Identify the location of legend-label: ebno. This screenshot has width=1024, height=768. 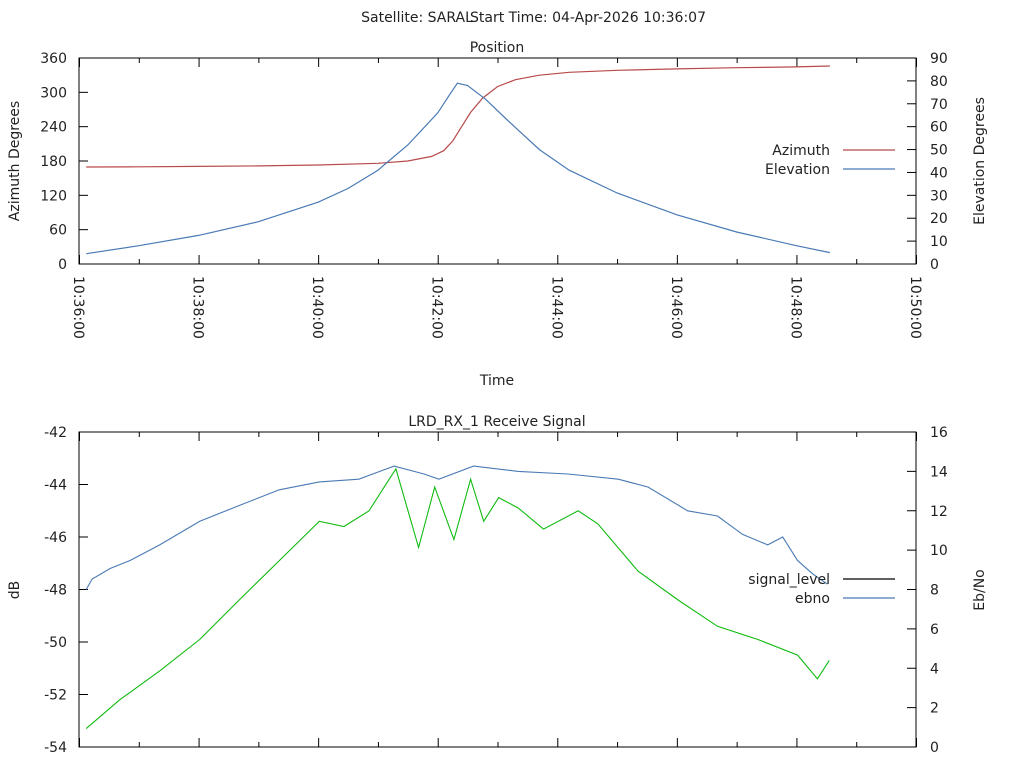
(812, 599).